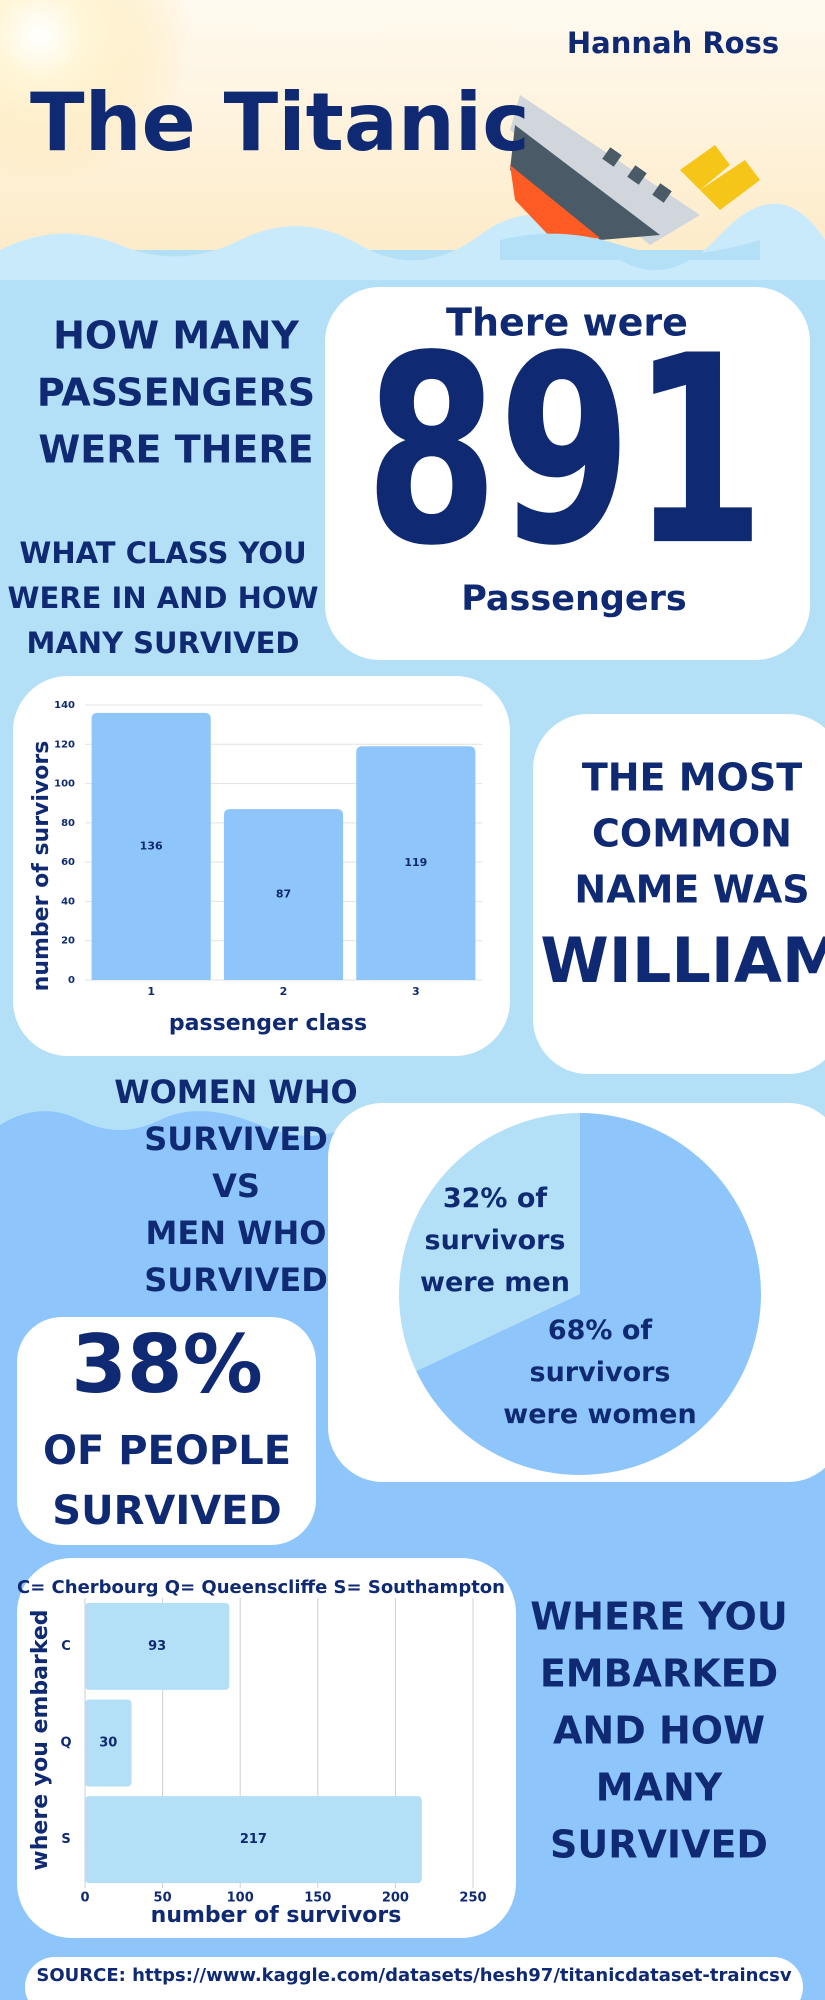 Image resolution: width=825 pixels, height=2000 pixels. What do you see at coordinates (565, 452) in the screenshot?
I see `passenger-count: 891` at bounding box center [565, 452].